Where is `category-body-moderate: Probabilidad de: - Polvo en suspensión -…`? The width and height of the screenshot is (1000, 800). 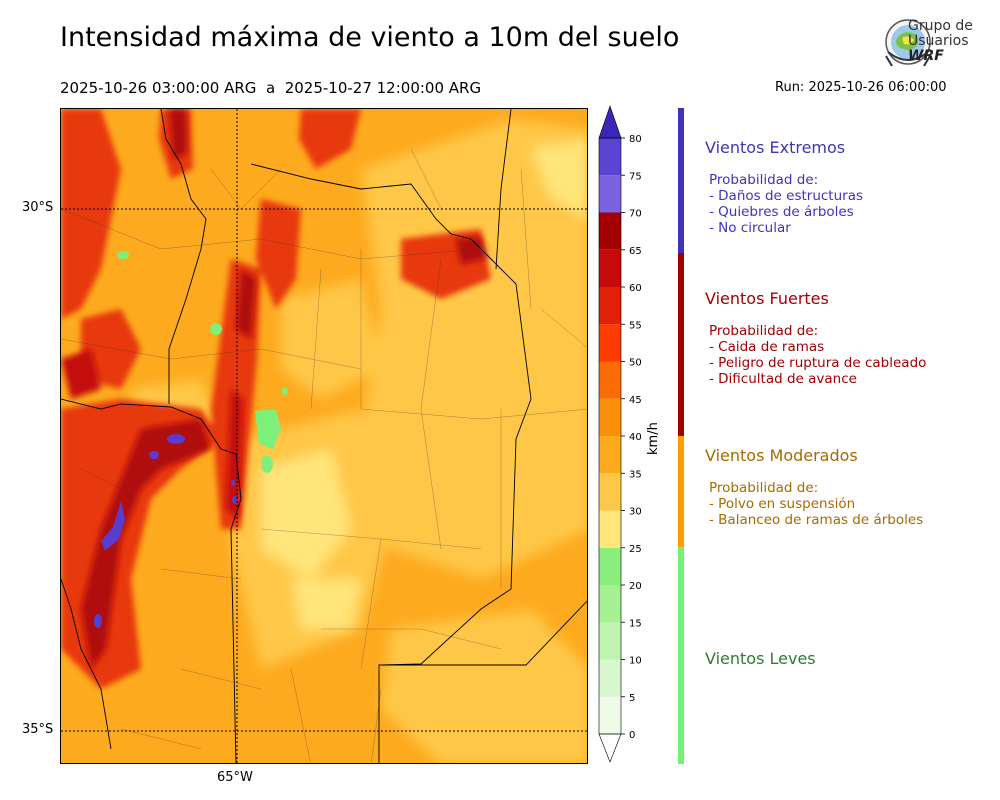 category-body-moderate: Probabilidad de: - Polvo en suspensión -… is located at coordinates (816, 504).